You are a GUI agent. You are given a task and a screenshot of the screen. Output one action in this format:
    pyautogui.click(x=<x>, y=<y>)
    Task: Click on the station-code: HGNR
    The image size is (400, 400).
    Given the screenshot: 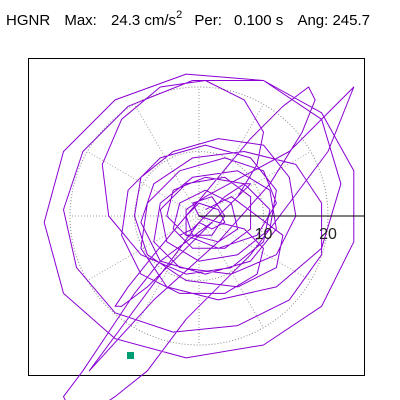 What is the action you would take?
    pyautogui.click(x=28, y=20)
    